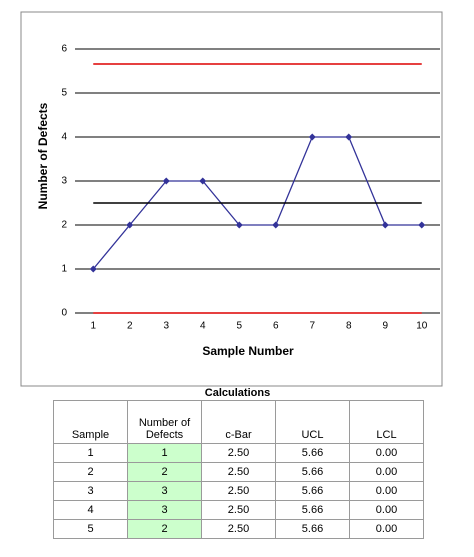 The height and width of the screenshot is (557, 474). What do you see at coordinates (276, 326) in the screenshot?
I see `x-tick-label: 6` at bounding box center [276, 326].